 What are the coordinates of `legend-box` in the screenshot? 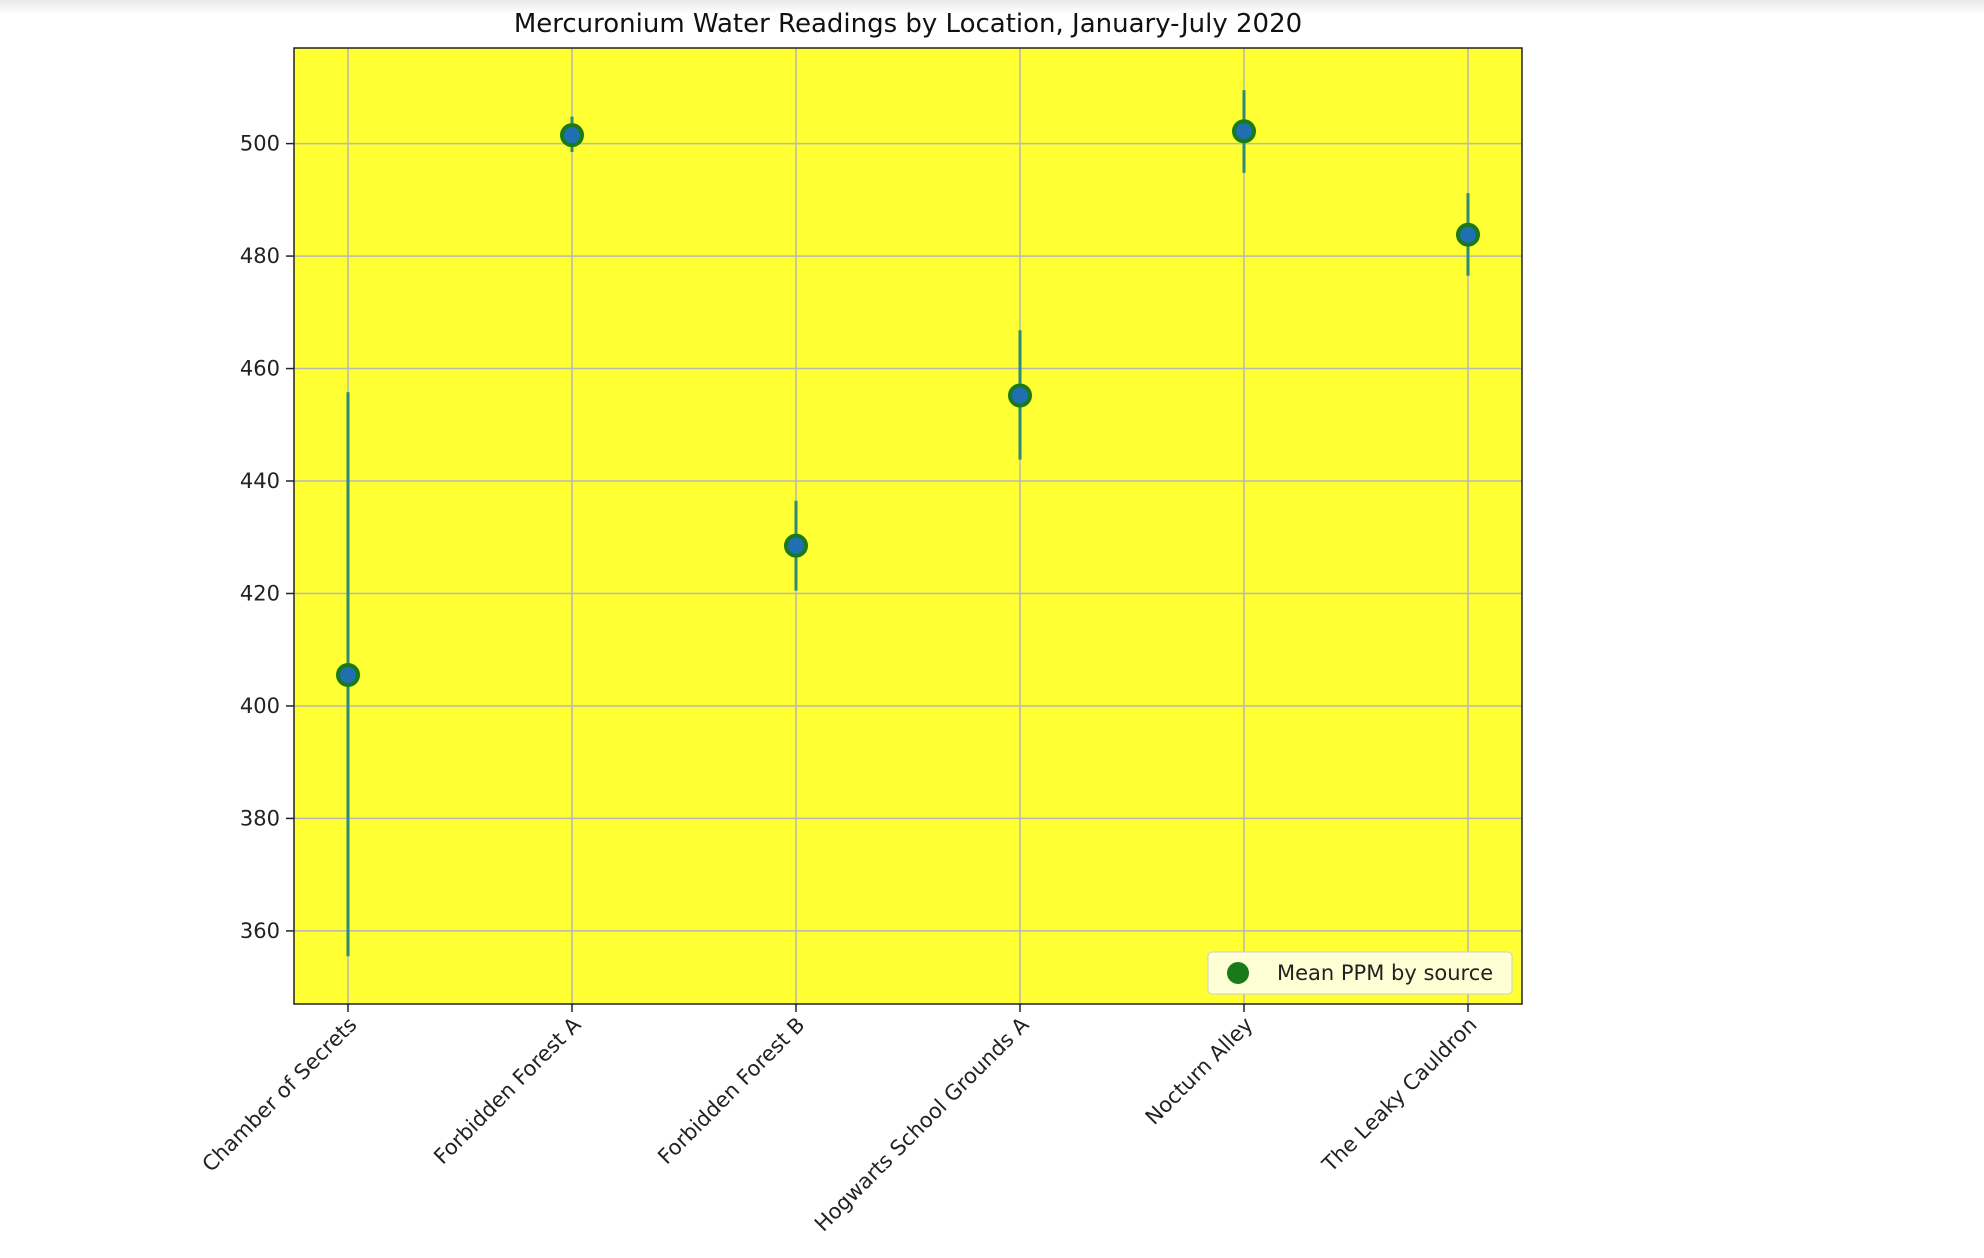 It's located at (1360, 973).